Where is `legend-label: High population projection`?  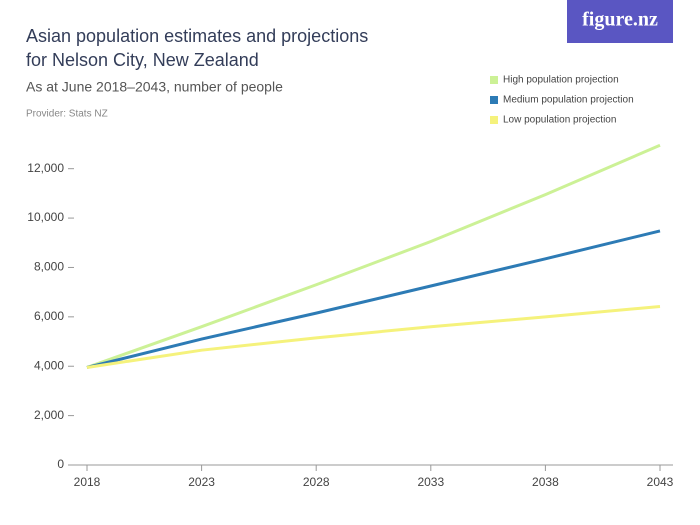
legend-label: High population projection is located at coordinates (561, 80).